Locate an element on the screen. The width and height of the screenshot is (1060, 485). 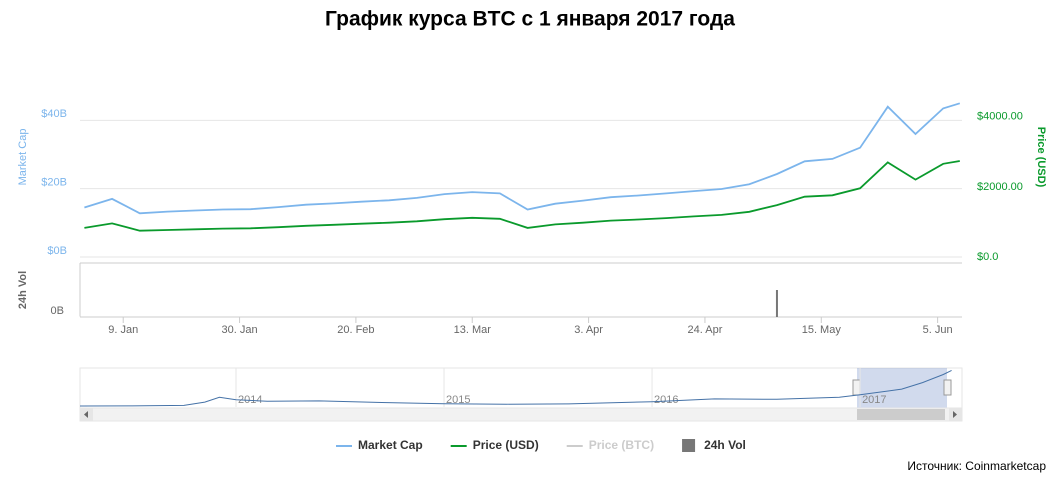
y-axis-title: Market Cap is located at coordinates (23, 157).